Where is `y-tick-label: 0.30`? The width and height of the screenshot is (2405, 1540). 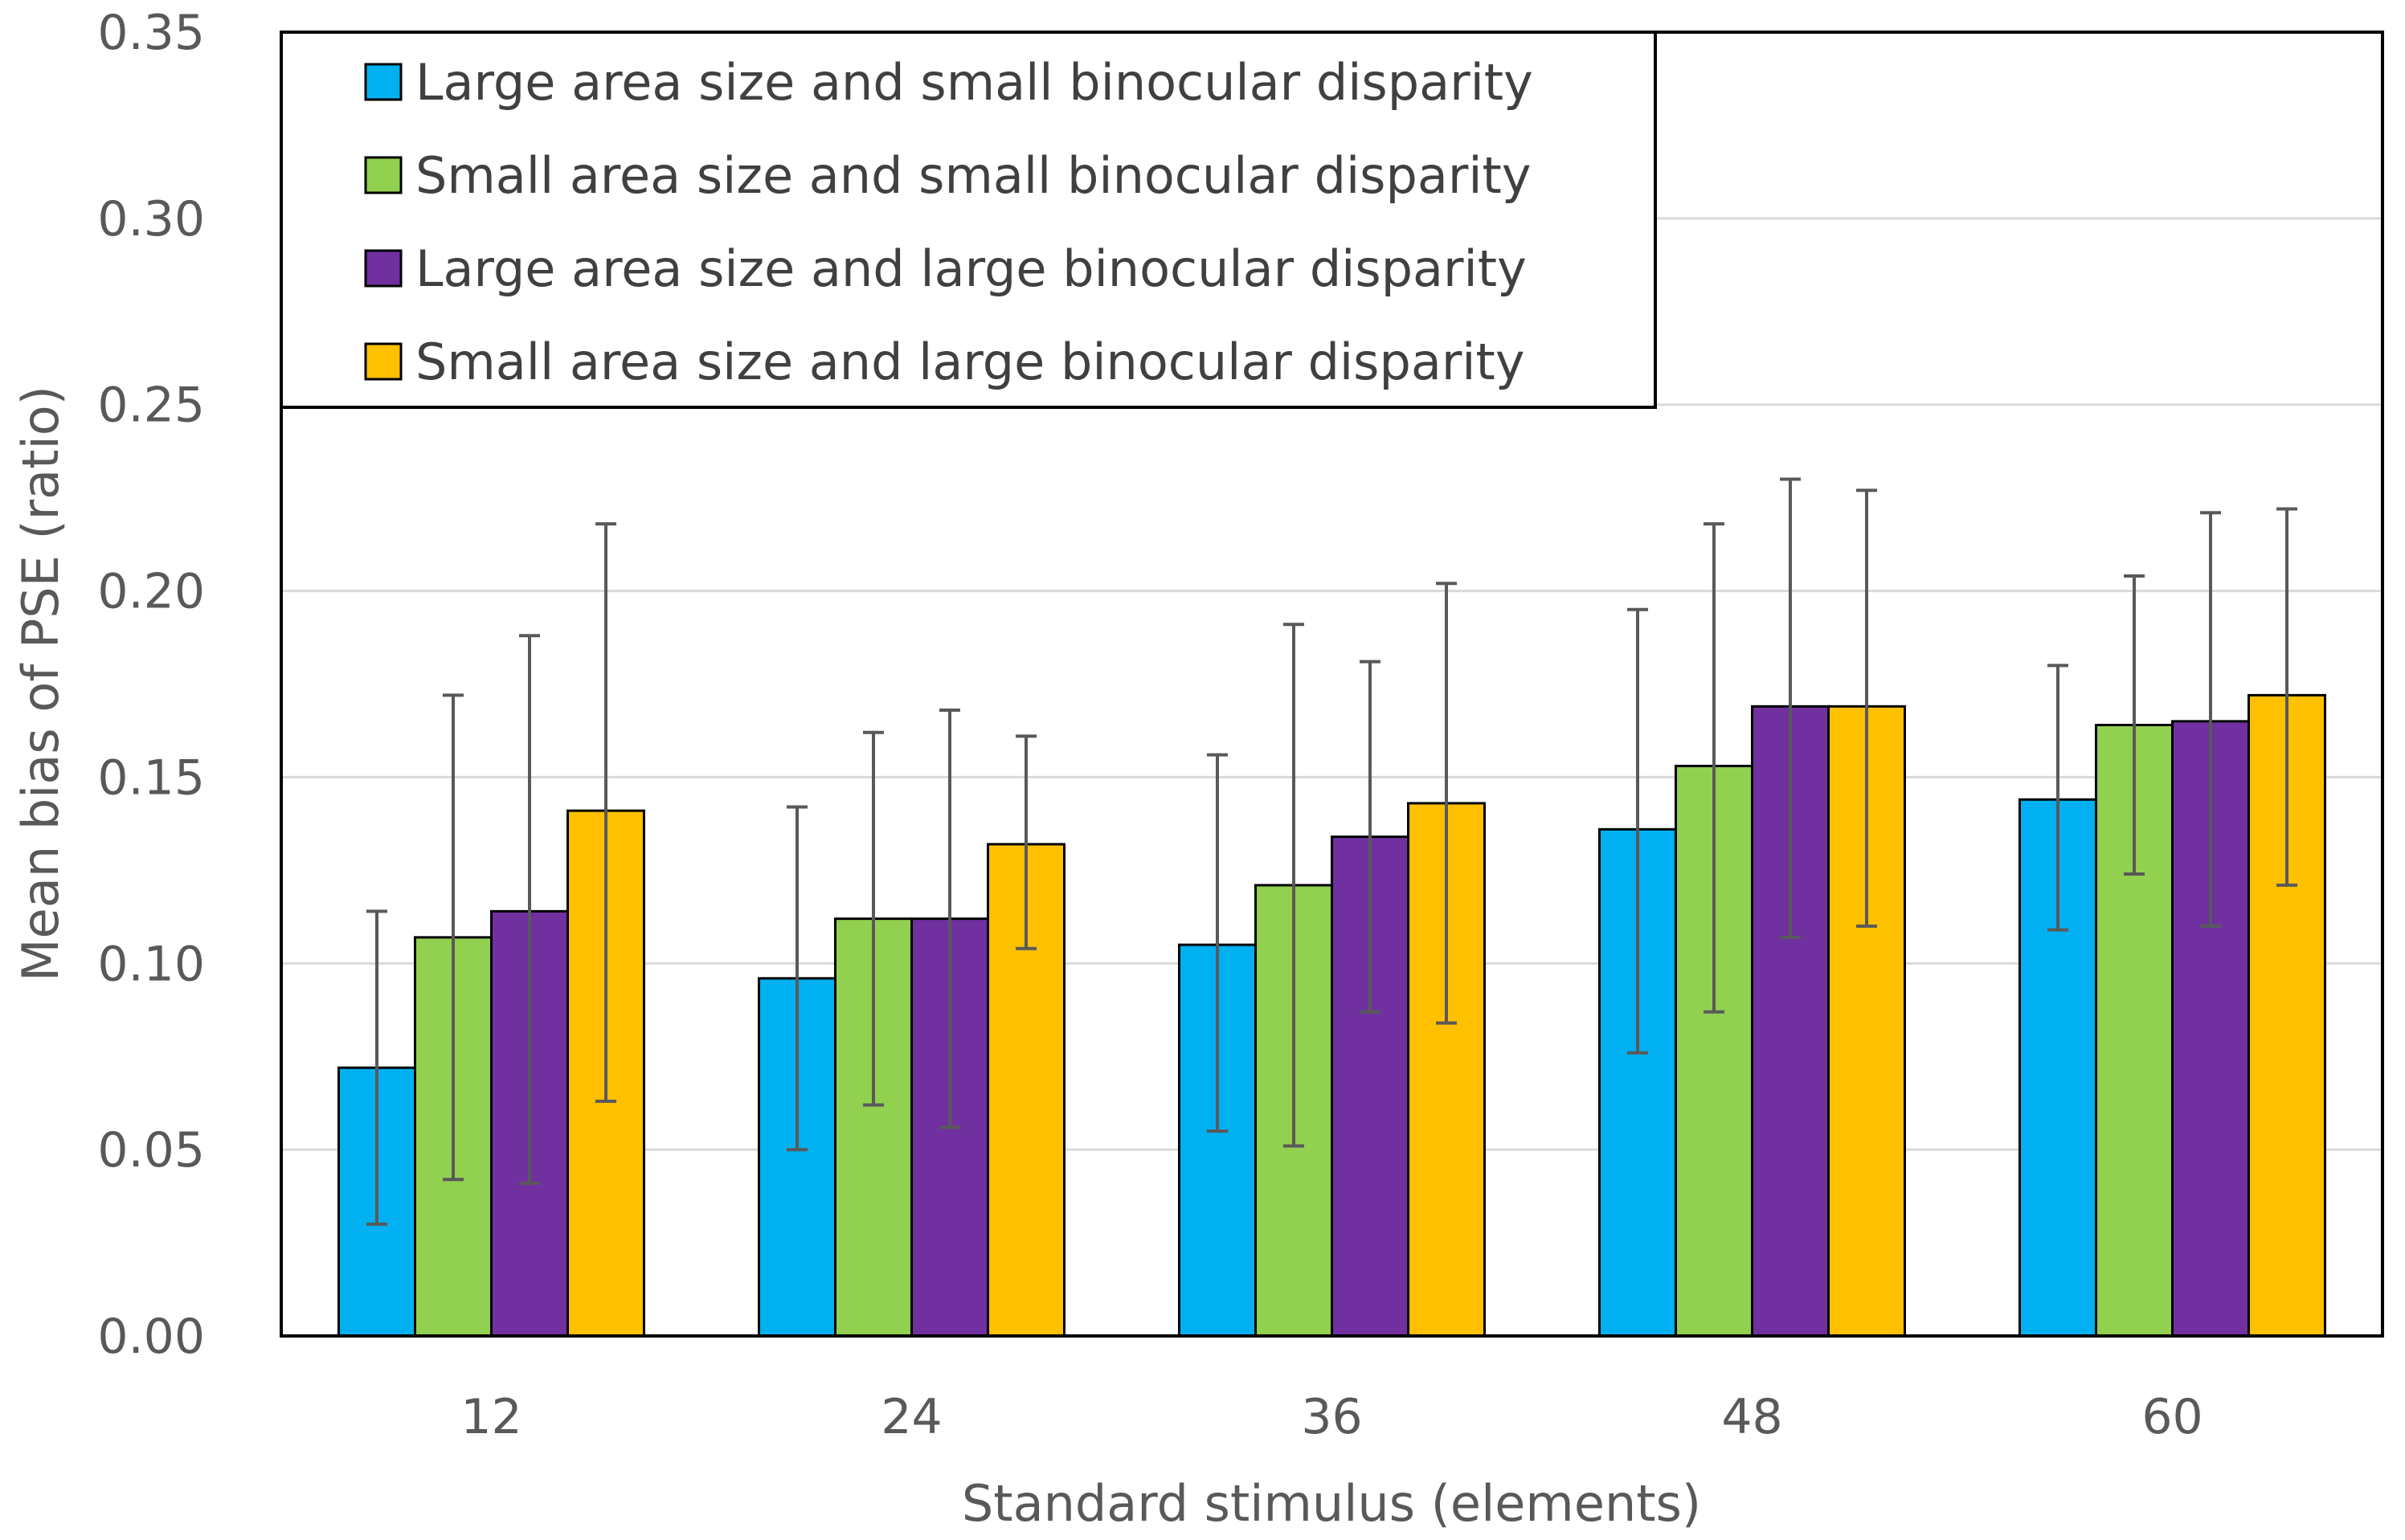 y-tick-label: 0.30 is located at coordinates (151, 219).